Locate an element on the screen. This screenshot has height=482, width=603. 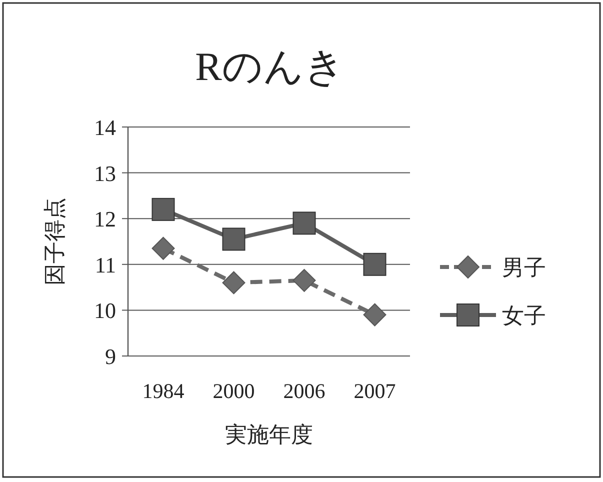
y-tick-label: 11 is located at coordinates (105, 265).